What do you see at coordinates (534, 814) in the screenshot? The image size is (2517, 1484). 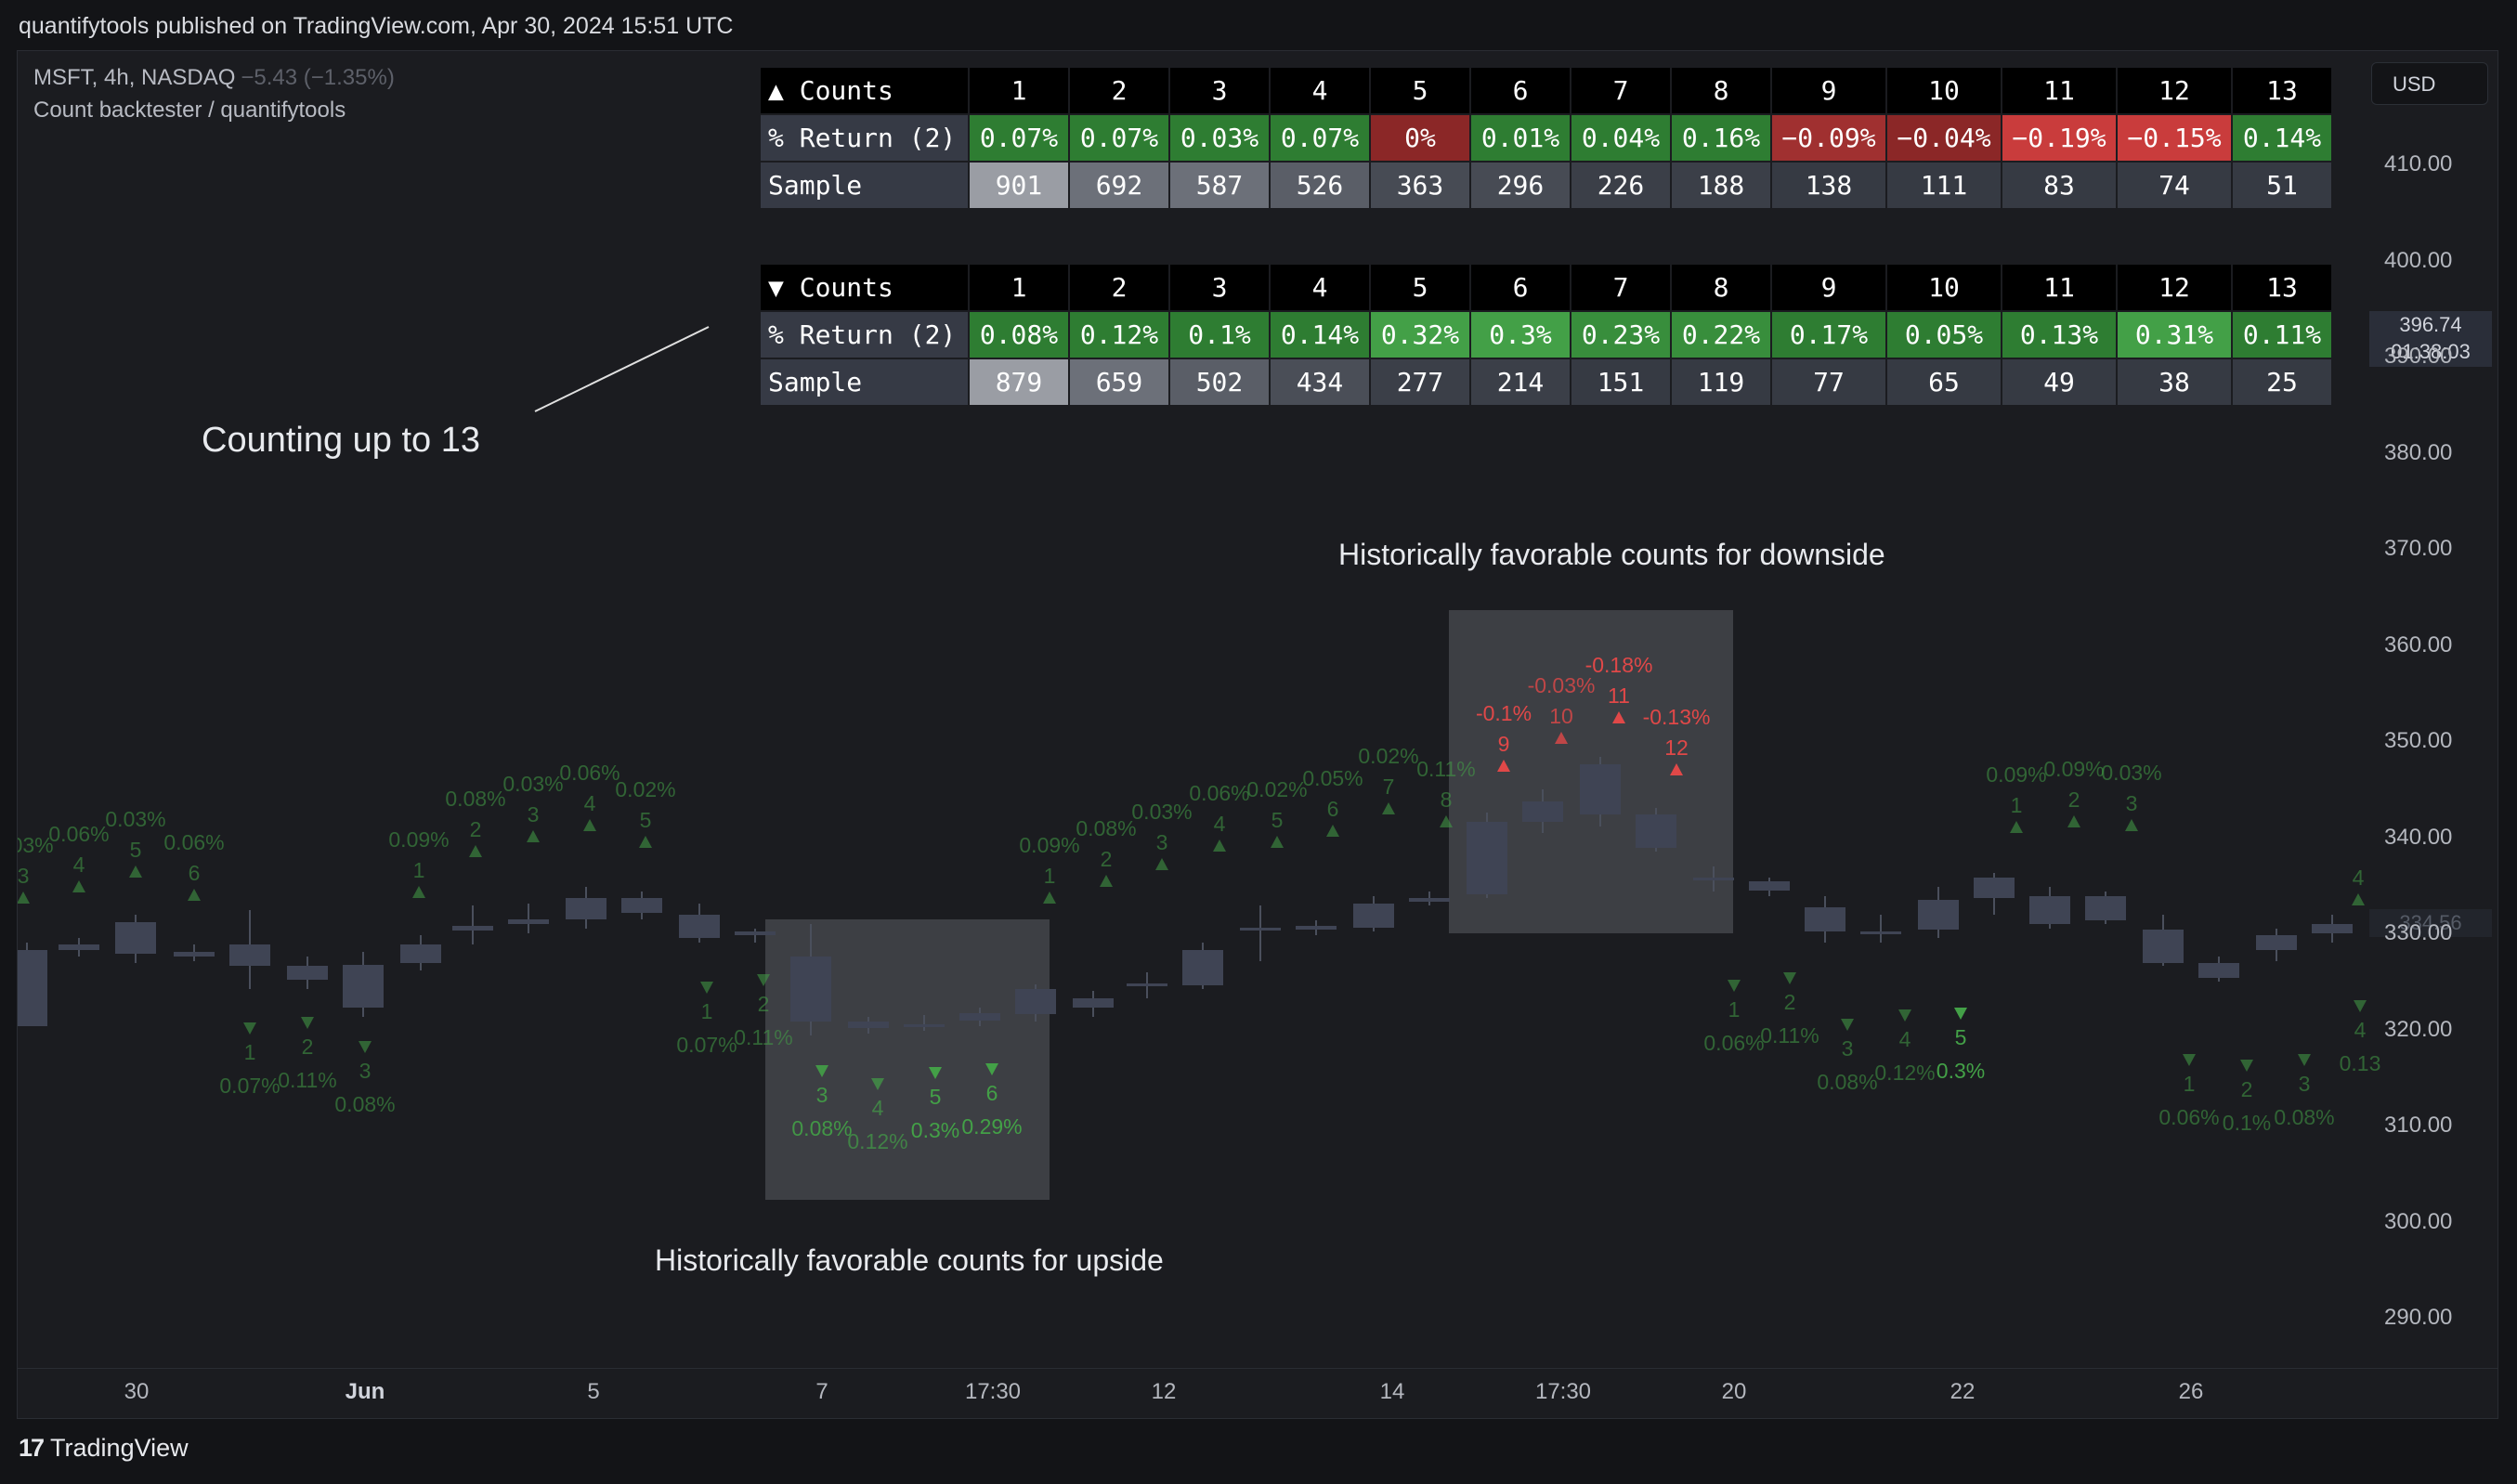 I see `up-count-number: 3` at bounding box center [534, 814].